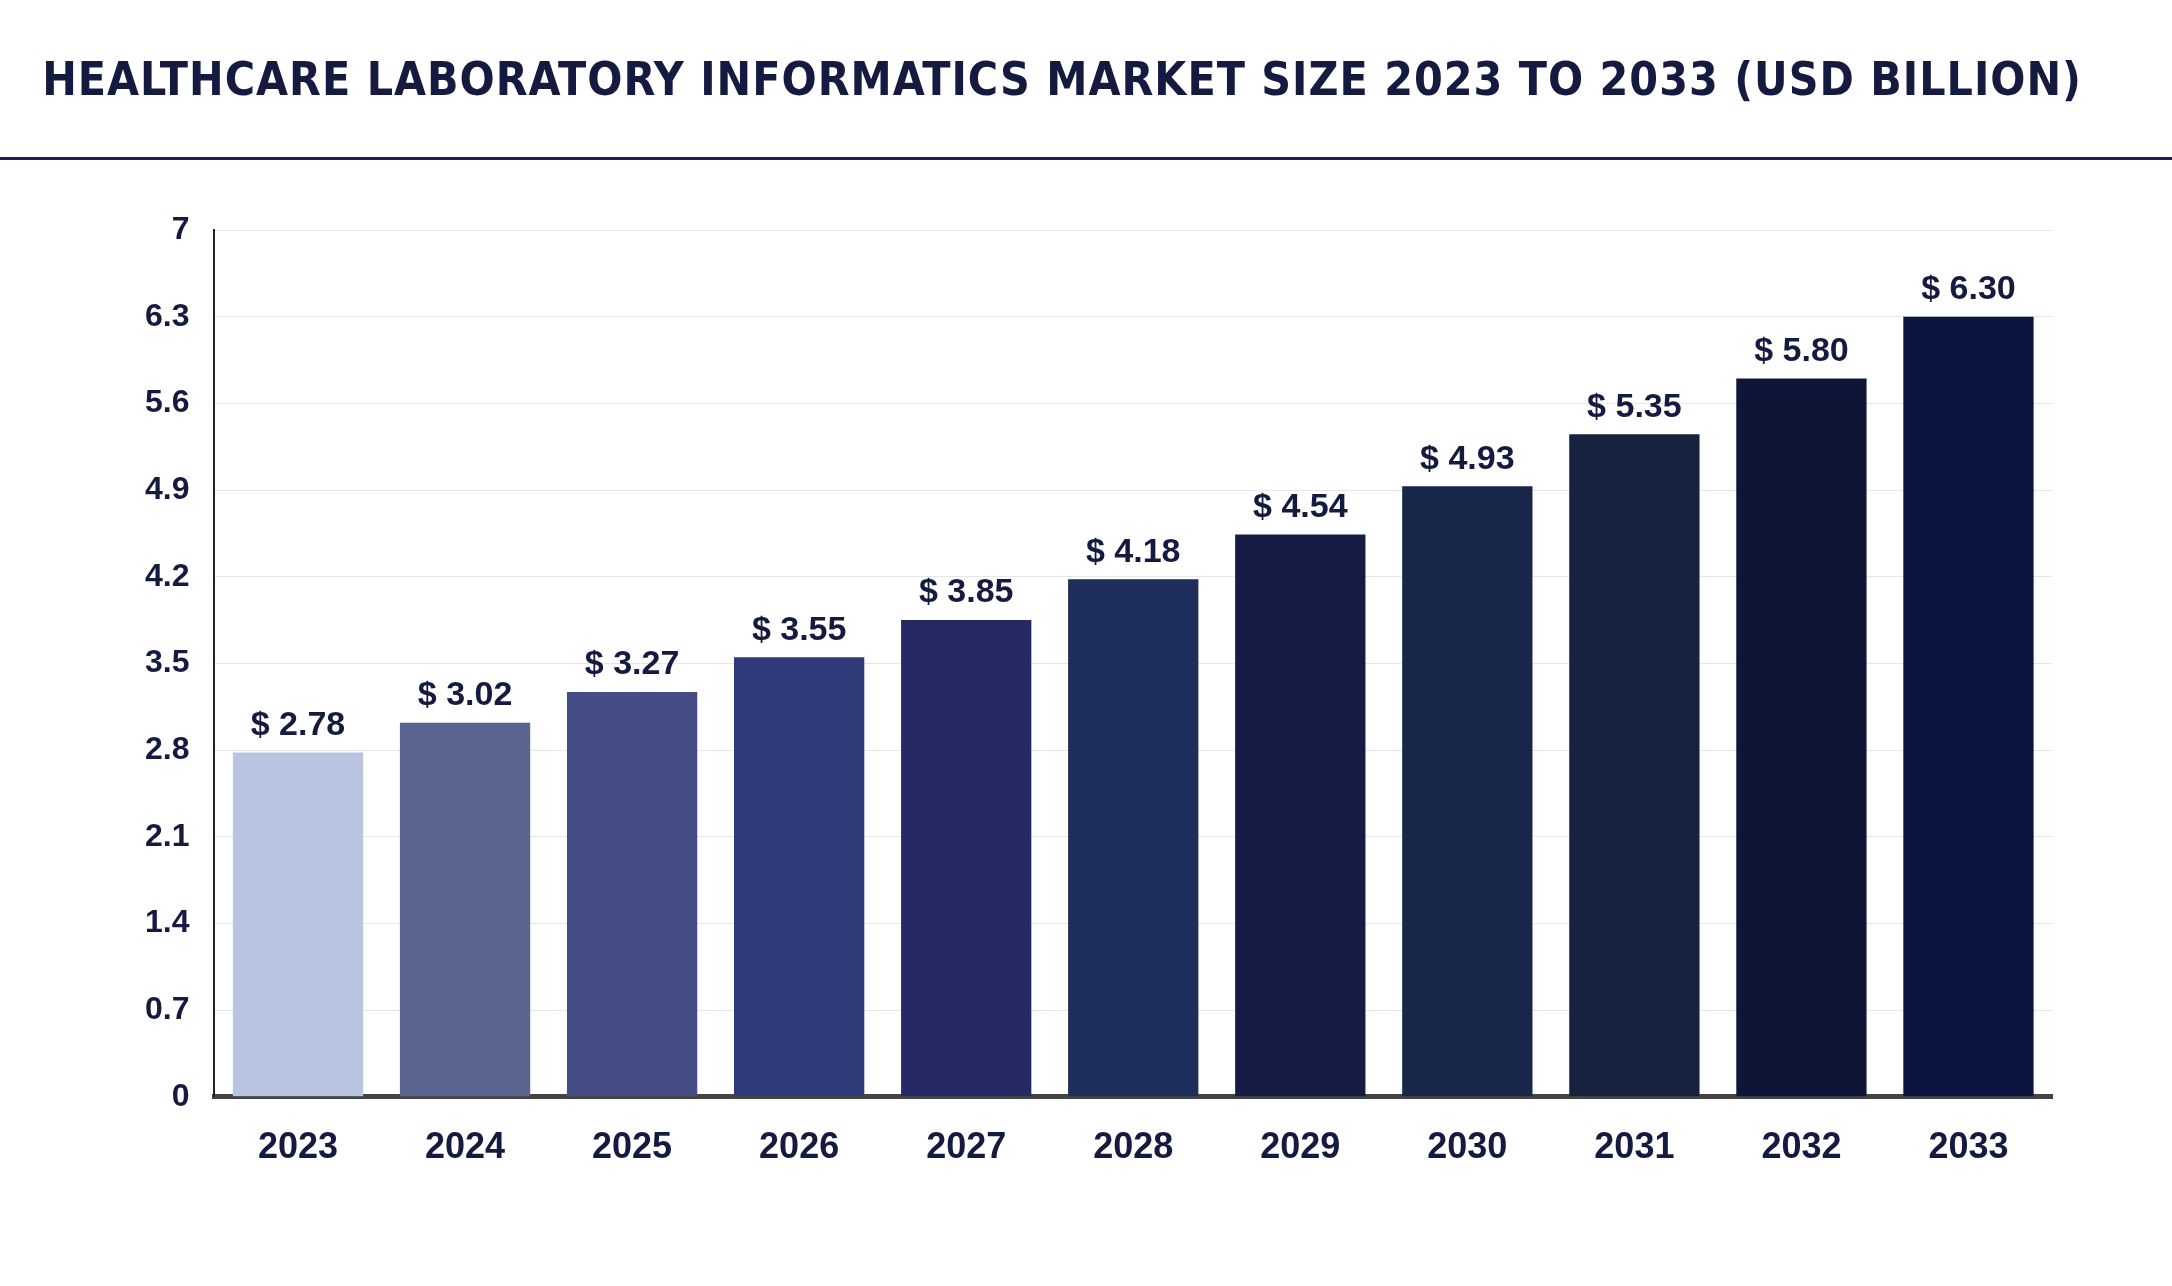 This screenshot has width=2172, height=1286. I want to click on x-tick-label: 2024, so click(465, 1146).